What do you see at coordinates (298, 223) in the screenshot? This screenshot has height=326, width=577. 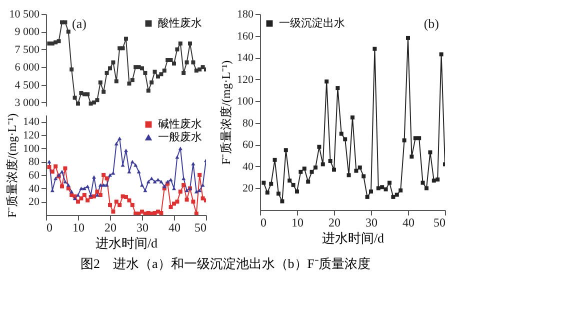 I see `x-tick-label: 10` at bounding box center [298, 223].